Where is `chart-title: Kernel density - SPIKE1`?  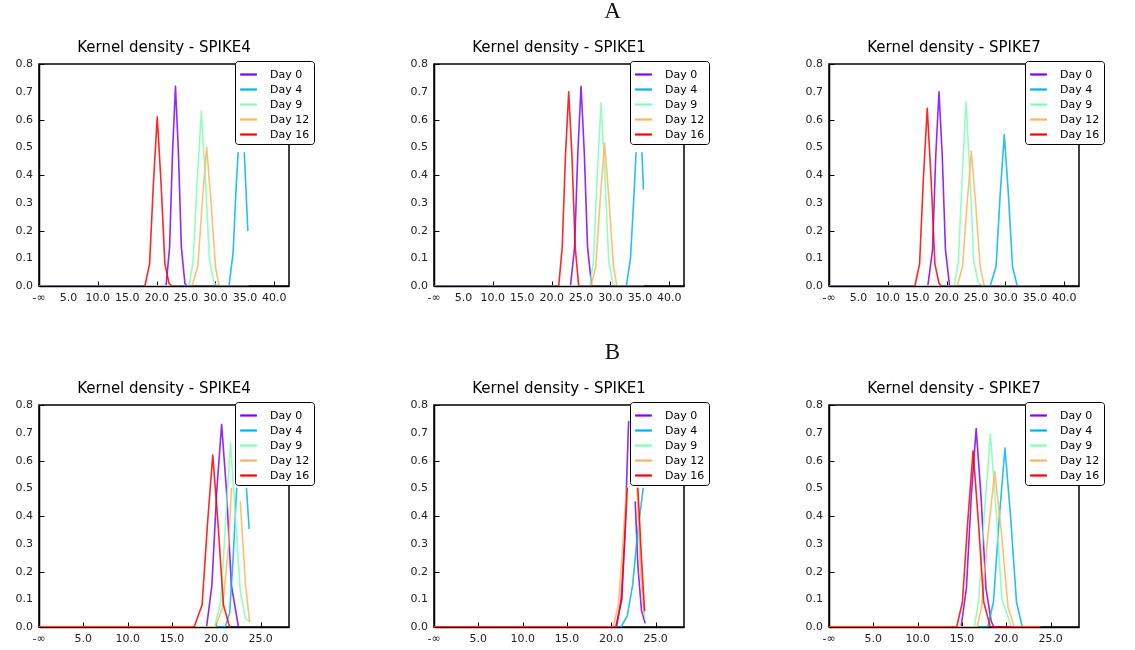 chart-title: Kernel density - SPIKE1 is located at coordinates (559, 388).